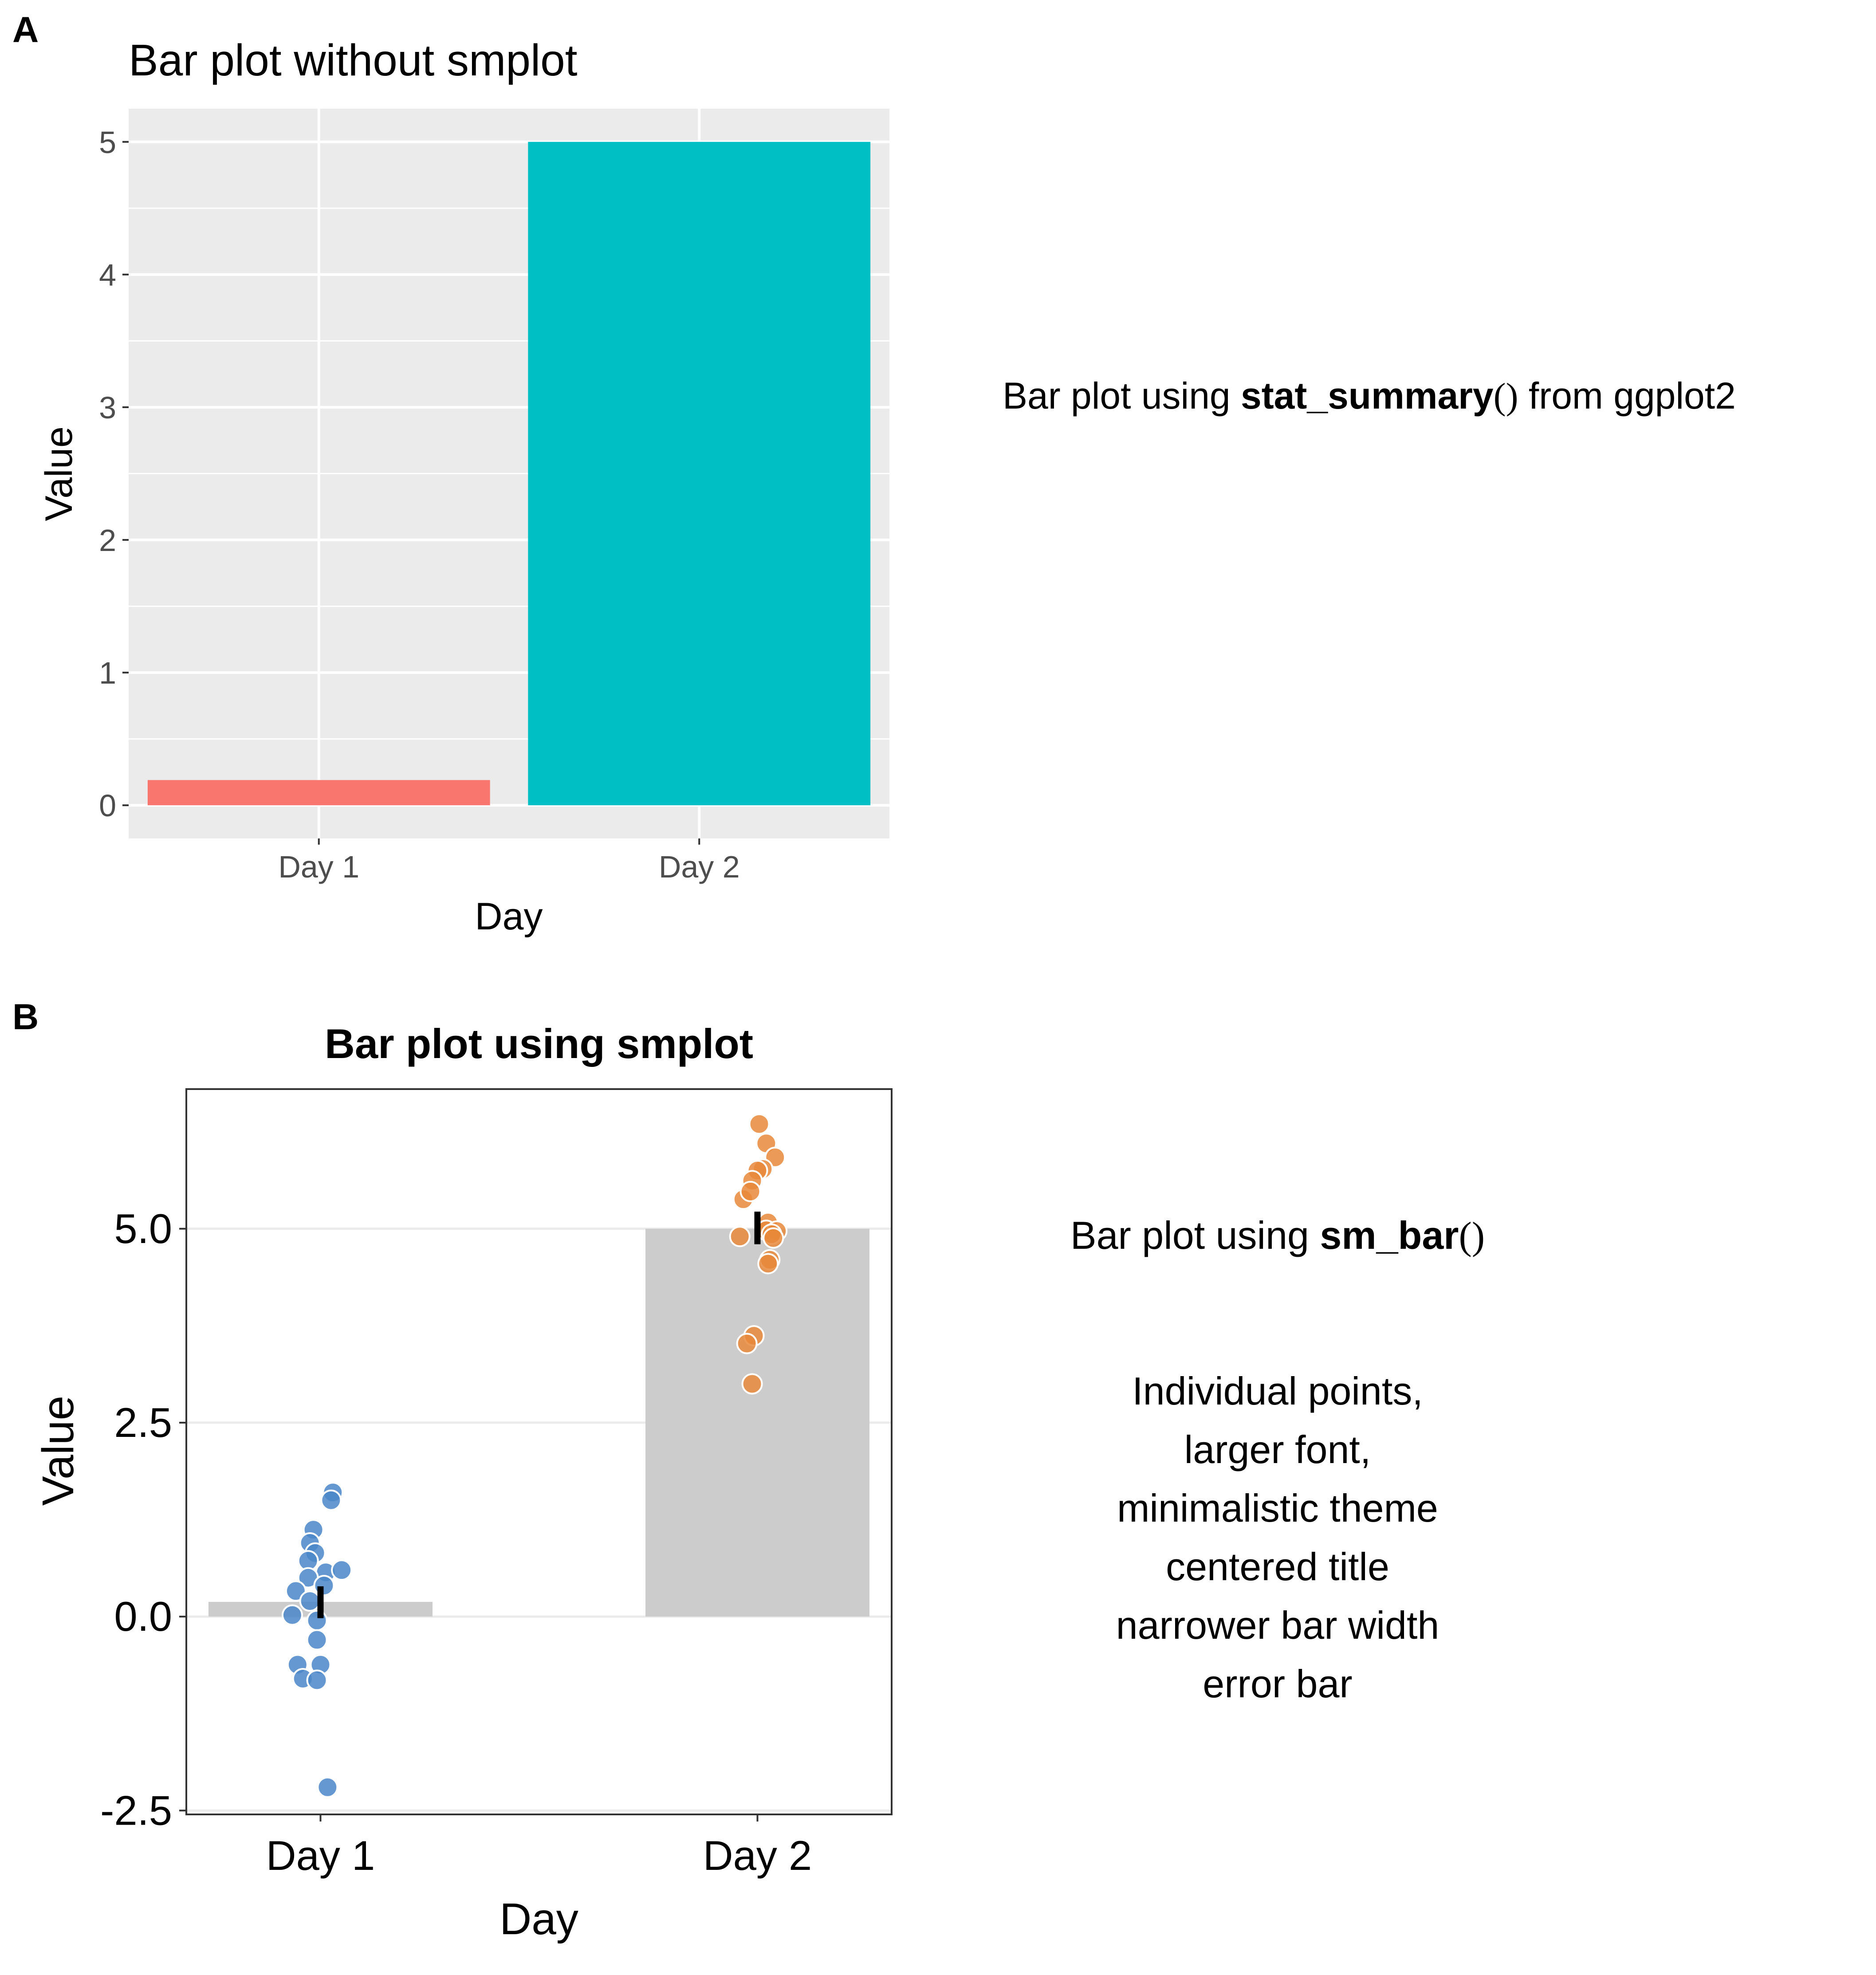 The image size is (1876, 1975). Describe the element at coordinates (1277, 1508) in the screenshot. I see `feature-item: minimalistic theme` at that location.